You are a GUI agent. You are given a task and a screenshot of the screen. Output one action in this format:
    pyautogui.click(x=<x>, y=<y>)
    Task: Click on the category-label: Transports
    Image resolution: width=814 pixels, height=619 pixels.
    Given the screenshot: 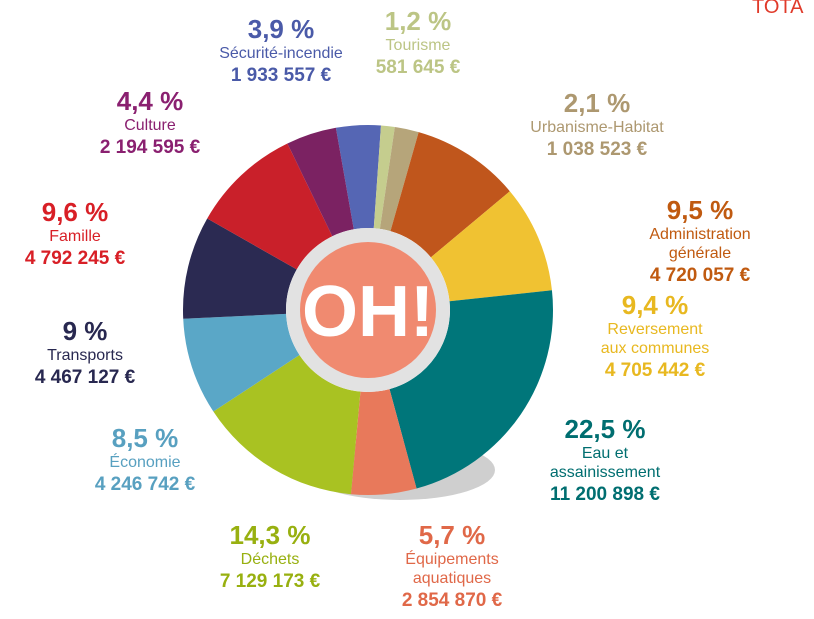 What is the action you would take?
    pyautogui.click(x=85, y=355)
    